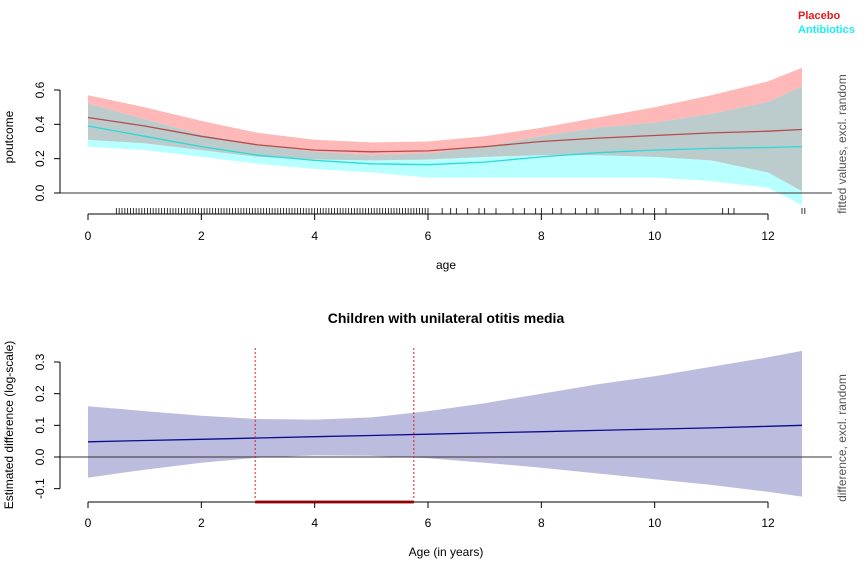 This screenshot has height=576, width=864. I want to click on age-rug, so click(460, 211).